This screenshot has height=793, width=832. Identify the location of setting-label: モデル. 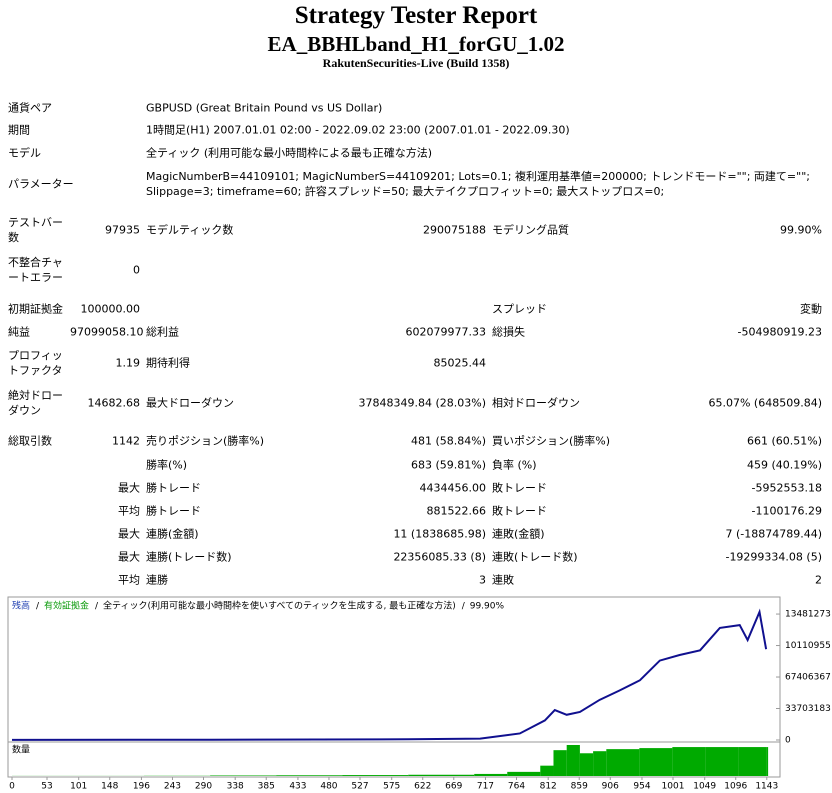
(24, 153).